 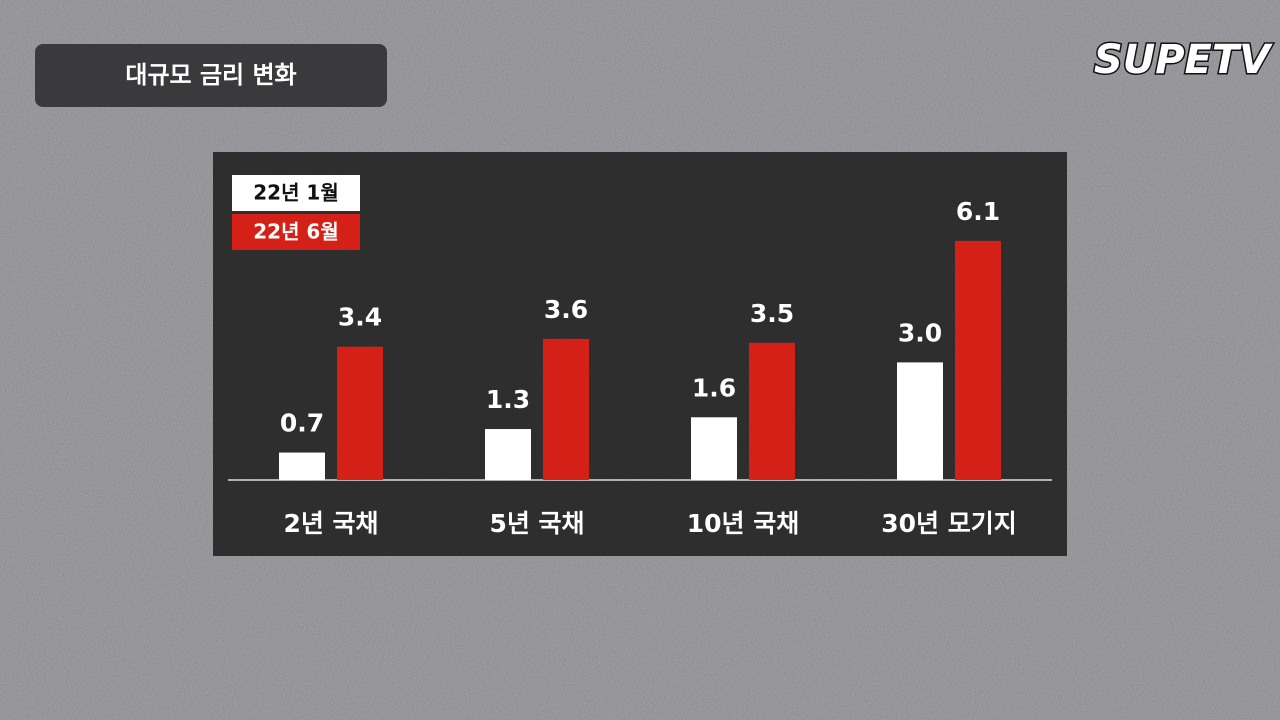 What do you see at coordinates (714, 387) in the screenshot?
I see `data-label: 1.6` at bounding box center [714, 387].